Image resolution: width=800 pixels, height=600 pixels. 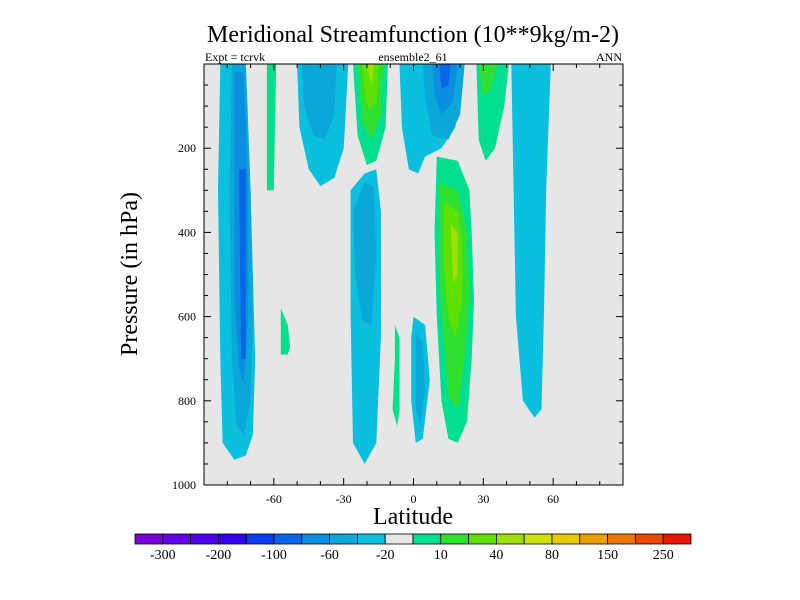 What do you see at coordinates (496, 555) in the screenshot?
I see `colorbar-label: 40` at bounding box center [496, 555].